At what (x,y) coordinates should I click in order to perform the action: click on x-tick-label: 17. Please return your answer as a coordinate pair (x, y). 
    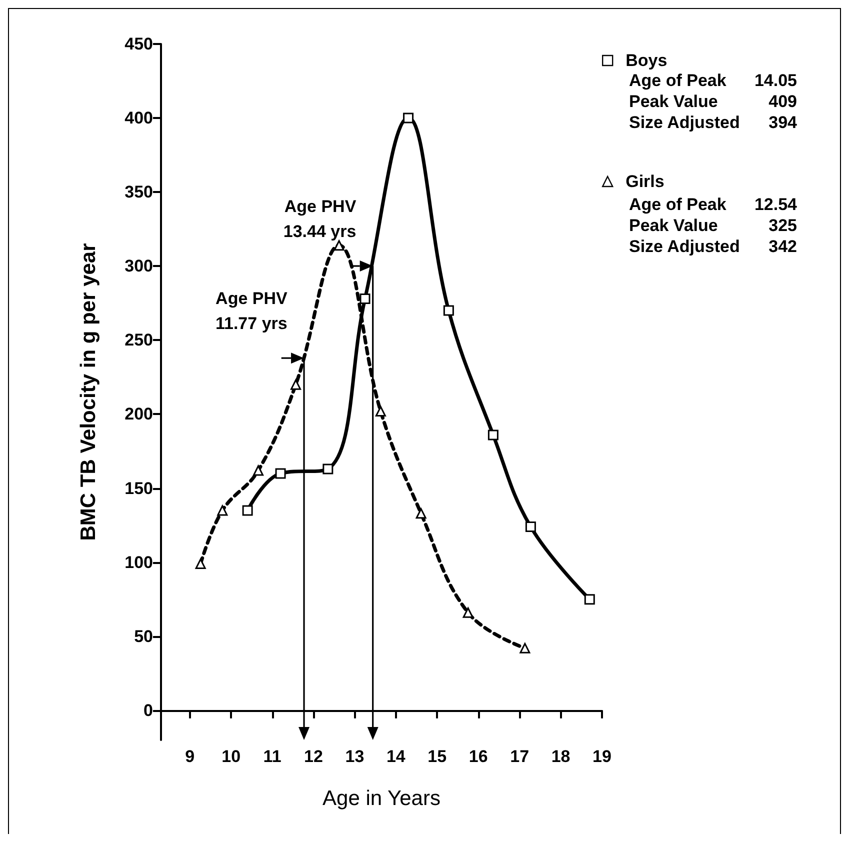
    Looking at the image, I should click on (520, 756).